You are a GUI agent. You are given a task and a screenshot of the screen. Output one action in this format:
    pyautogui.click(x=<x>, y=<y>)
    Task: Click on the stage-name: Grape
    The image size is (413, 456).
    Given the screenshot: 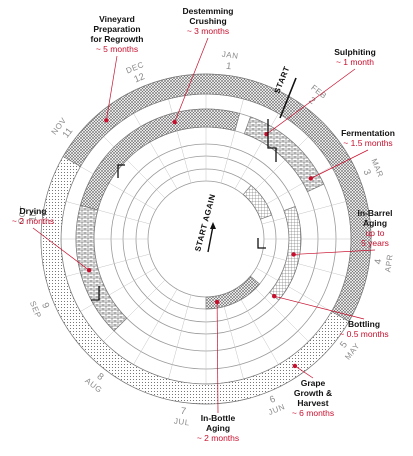 What is the action you would take?
    pyautogui.click(x=313, y=383)
    